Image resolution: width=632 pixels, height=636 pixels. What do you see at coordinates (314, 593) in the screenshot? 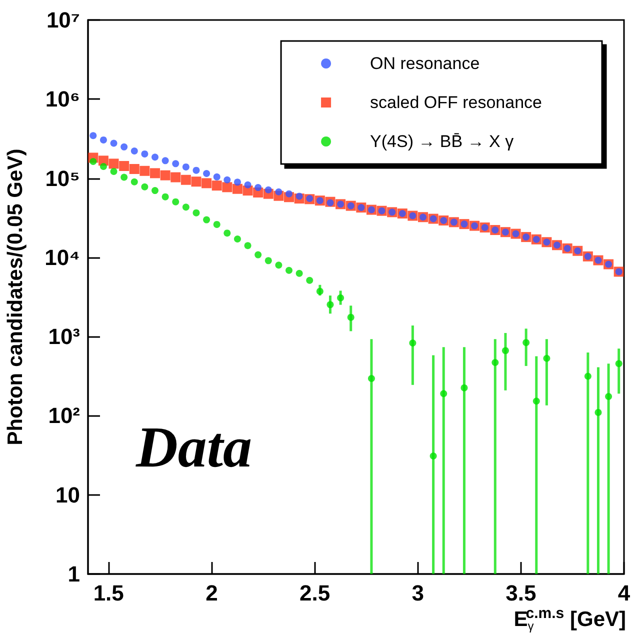
I see `x-tick-label: 2.5` at bounding box center [314, 593].